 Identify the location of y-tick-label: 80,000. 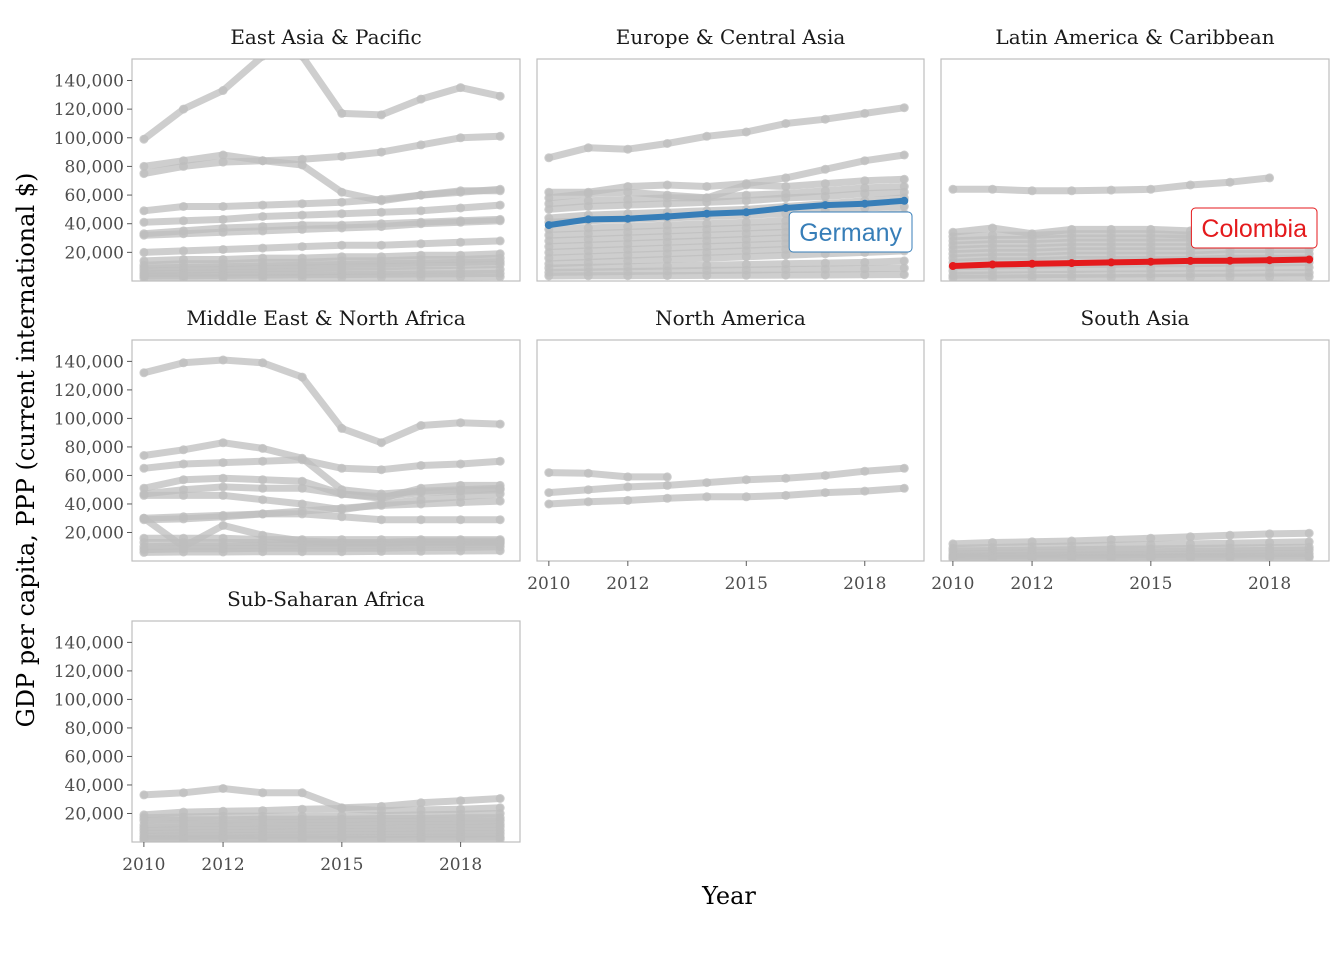
(94, 167).